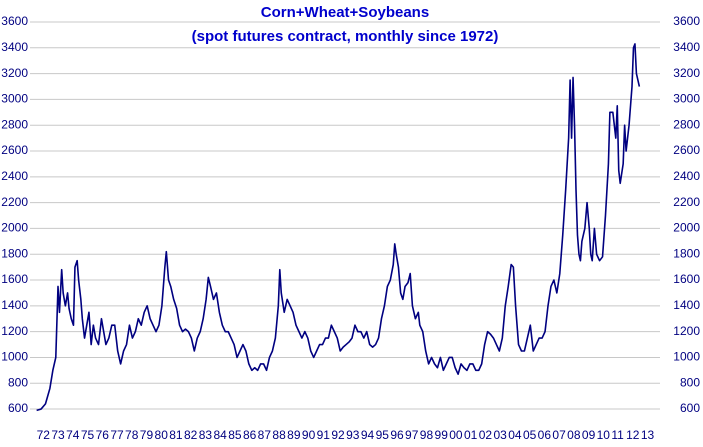  Describe the element at coordinates (686, 47) in the screenshot. I see `y2-tick-label: 3400` at that location.